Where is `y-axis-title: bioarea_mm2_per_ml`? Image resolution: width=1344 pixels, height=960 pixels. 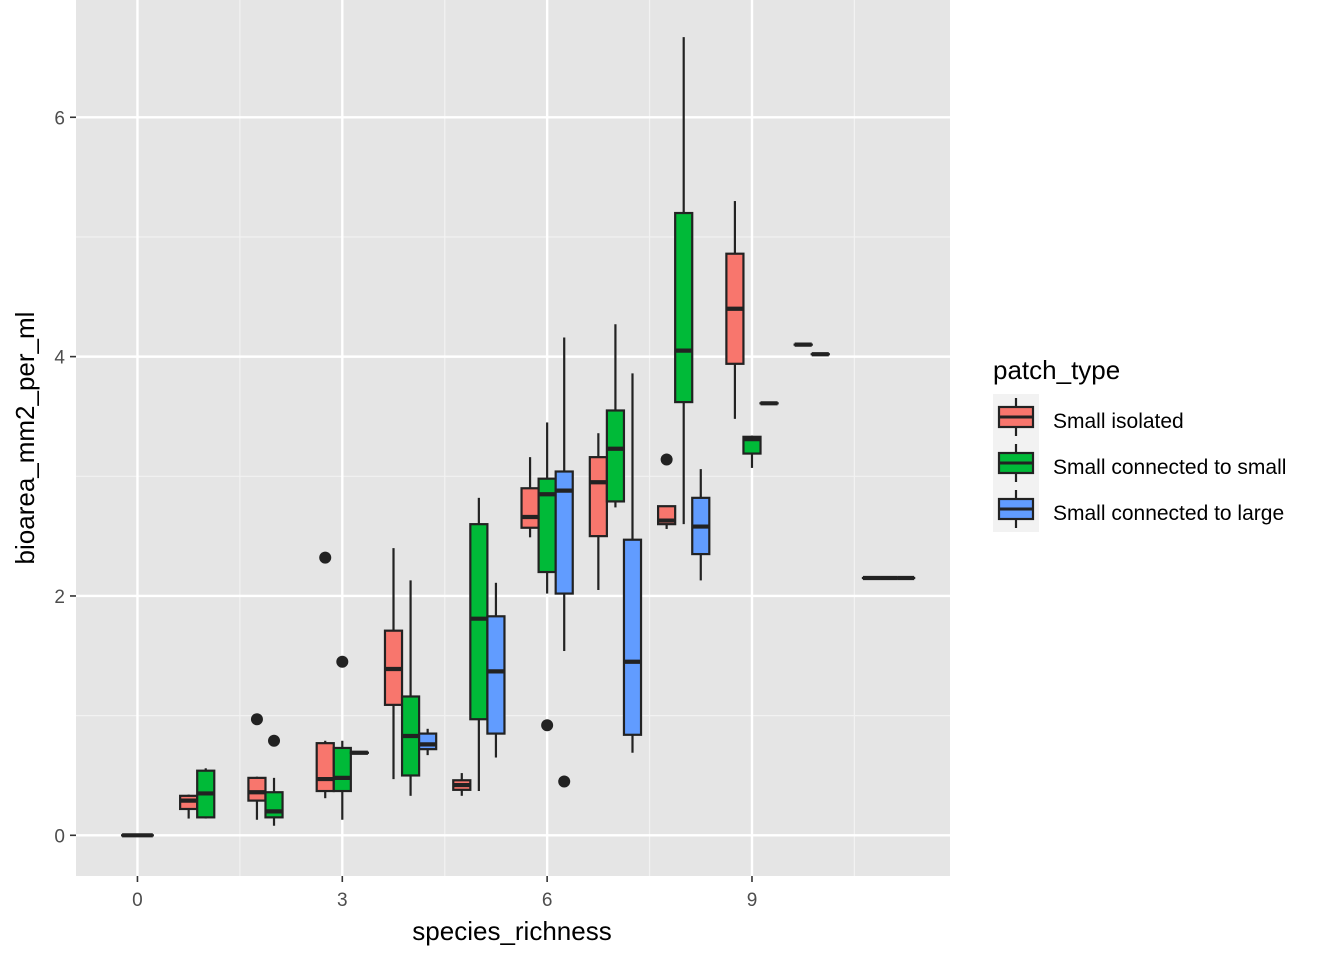 y-axis-title: bioarea_mm2_per_ml is located at coordinates (25, 438).